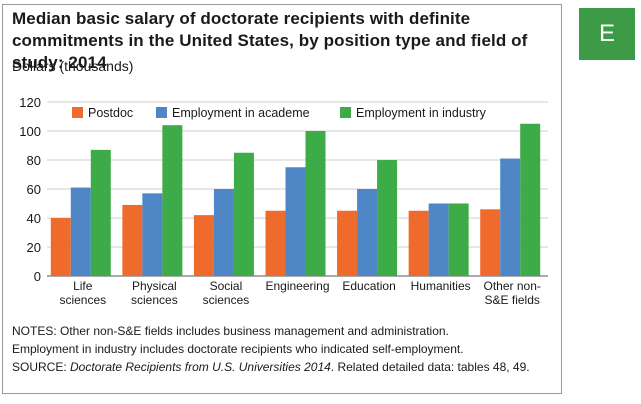  Describe the element at coordinates (421, 113) in the screenshot. I see `legend-label: Employment in industry` at that location.